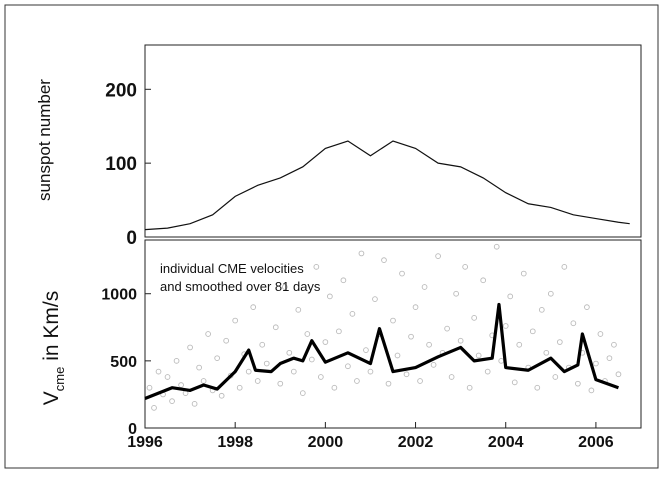 The image size is (663, 478). Describe the element at coordinates (235, 442) in the screenshot. I see `cme-xtick-label: 1998` at that location.